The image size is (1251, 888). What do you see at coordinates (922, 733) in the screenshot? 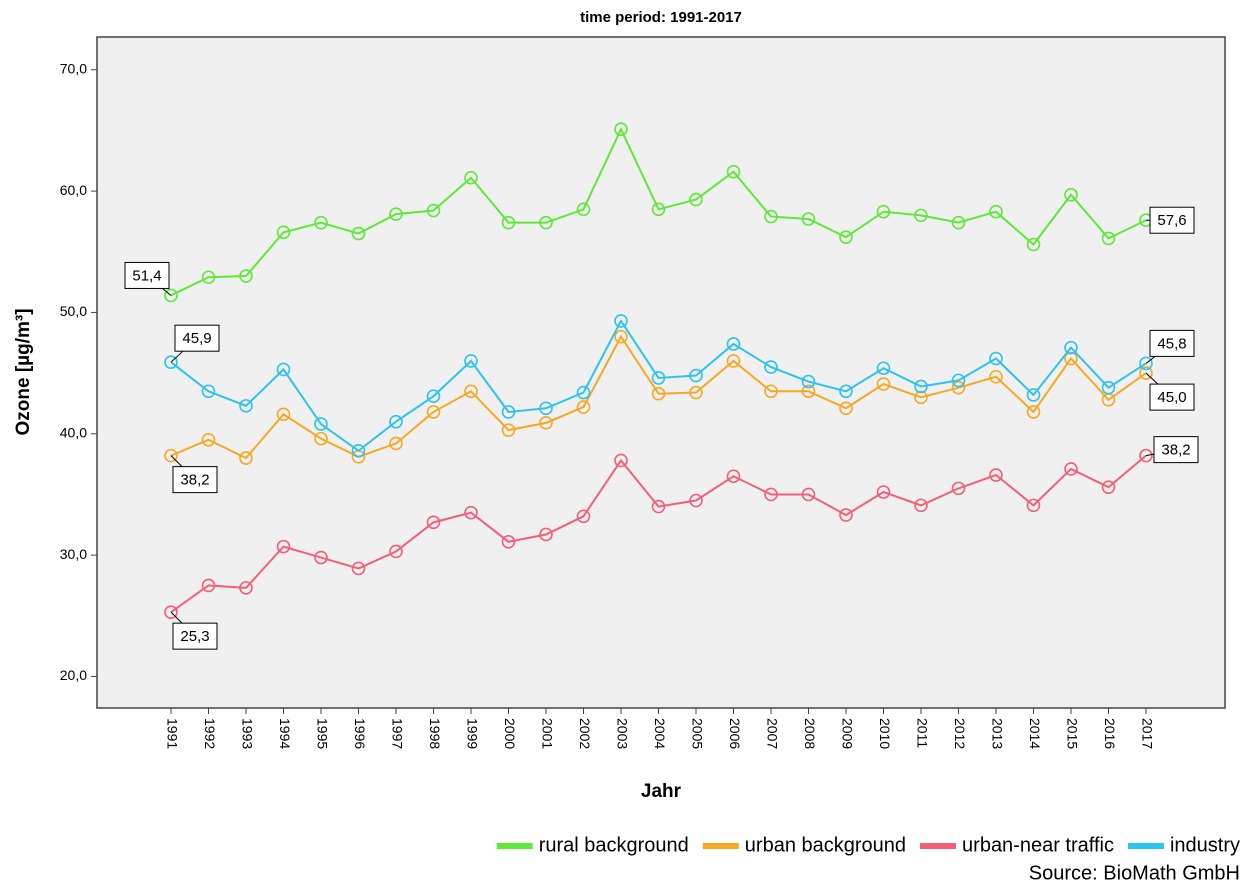
I see `x-tick-label: 2011` at bounding box center [922, 733].